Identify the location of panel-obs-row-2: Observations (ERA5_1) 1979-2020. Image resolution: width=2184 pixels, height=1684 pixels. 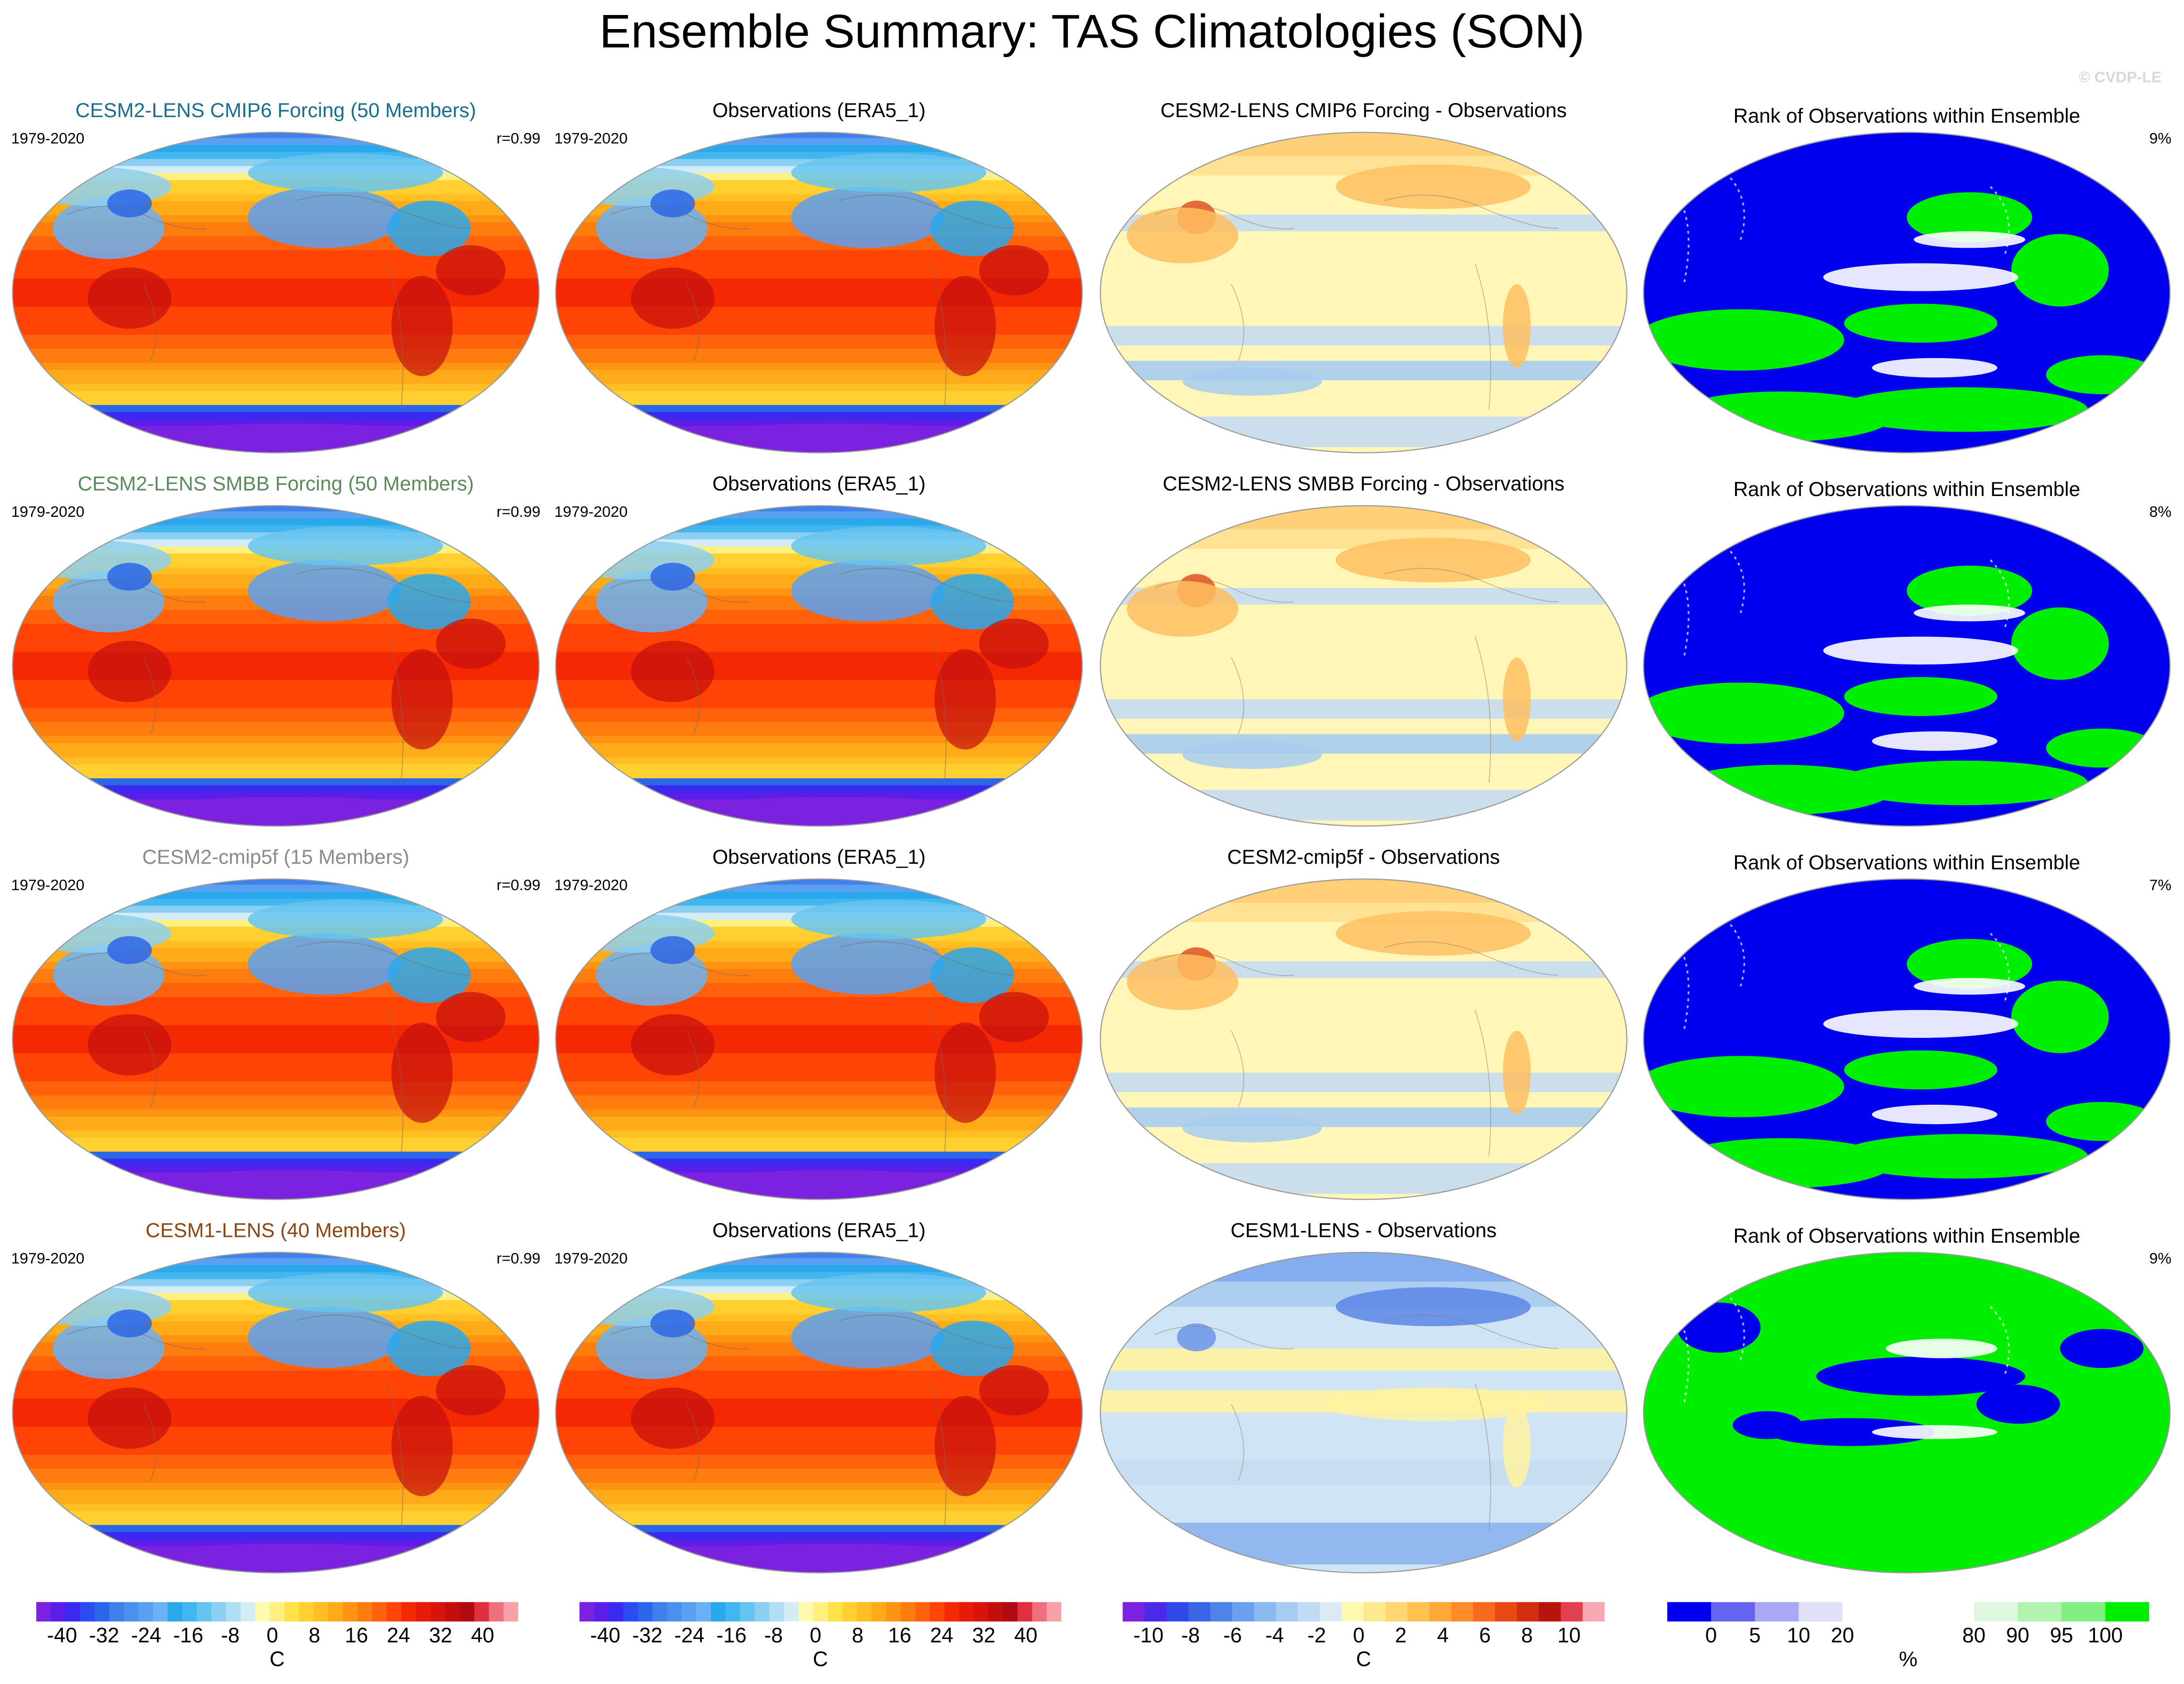
(819, 648).